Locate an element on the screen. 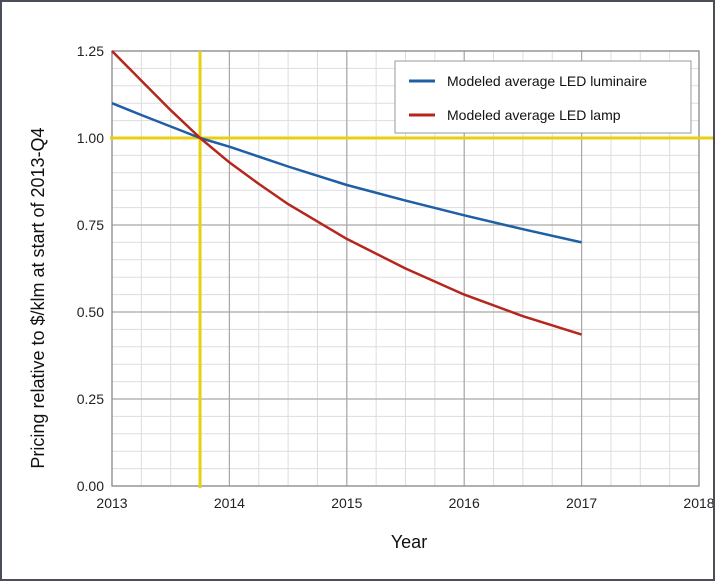 The image size is (715, 581). x-tick-label: 2016 is located at coordinates (464, 503).